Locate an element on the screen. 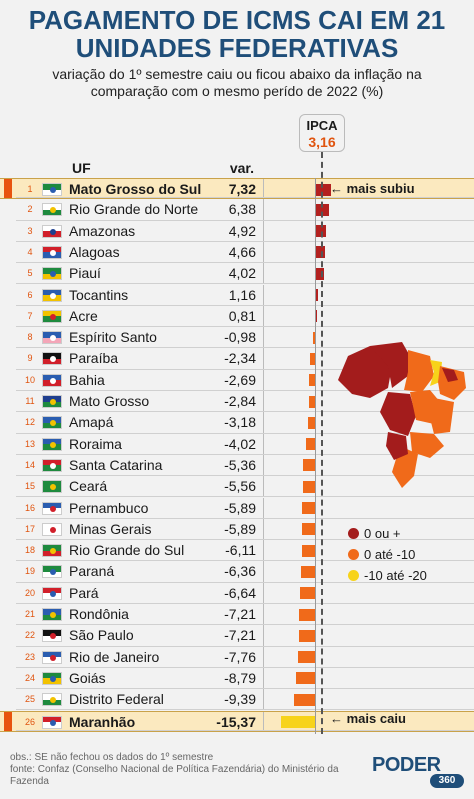 The width and height of the screenshot is (474, 799). row-uf-name: Espírito Santo is located at coordinates (113, 337).